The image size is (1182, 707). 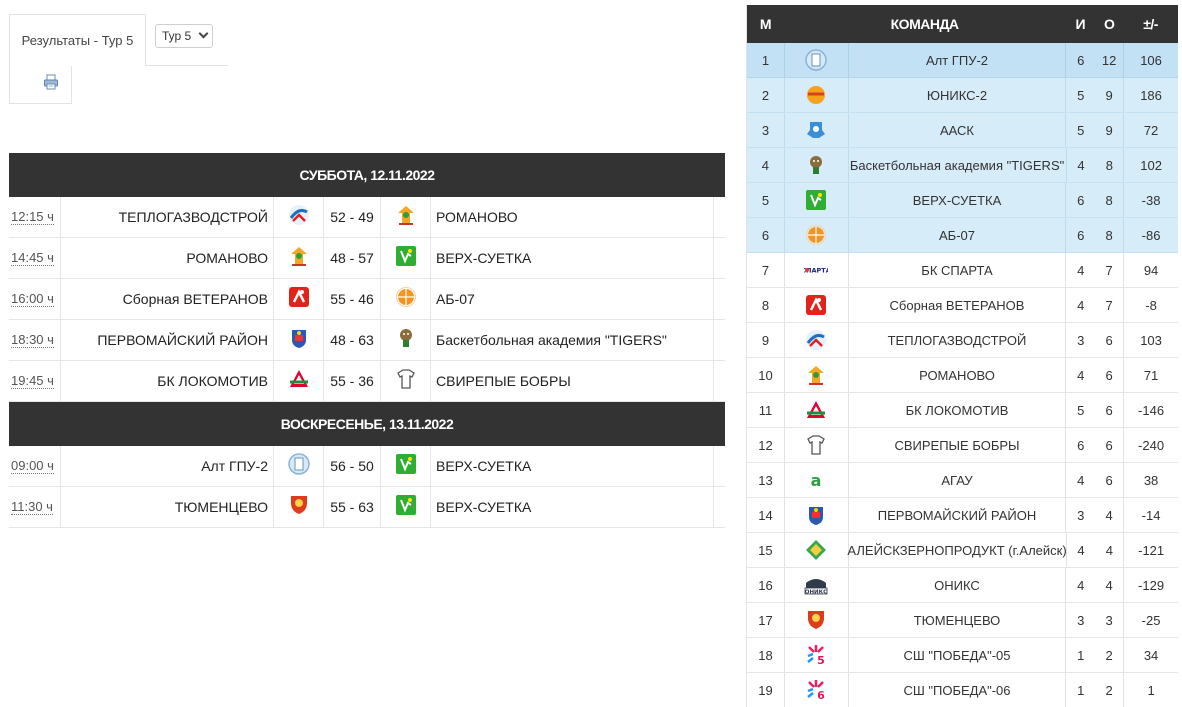 What do you see at coordinates (956, 480) in the screenshot?
I see `team-name: АГАУ` at bounding box center [956, 480].